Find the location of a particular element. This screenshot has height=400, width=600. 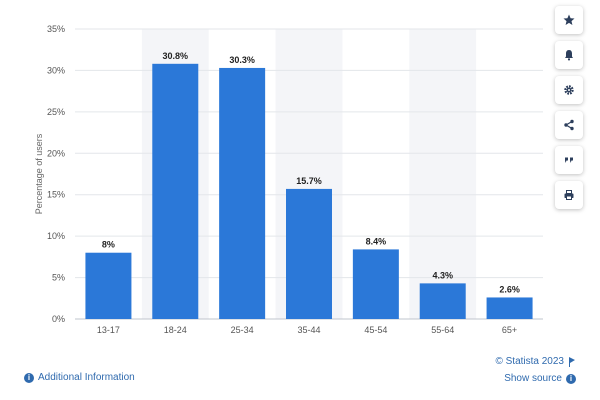

x-tick-label: 45-54 is located at coordinates (375, 330).